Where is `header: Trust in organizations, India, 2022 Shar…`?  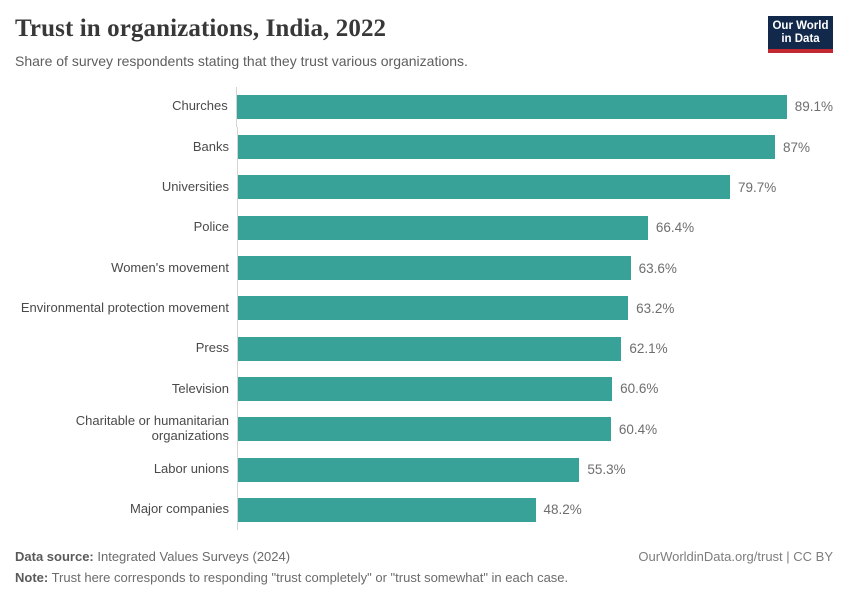
header: Trust in organizations, India, 2022 Shar… is located at coordinates (424, 41).